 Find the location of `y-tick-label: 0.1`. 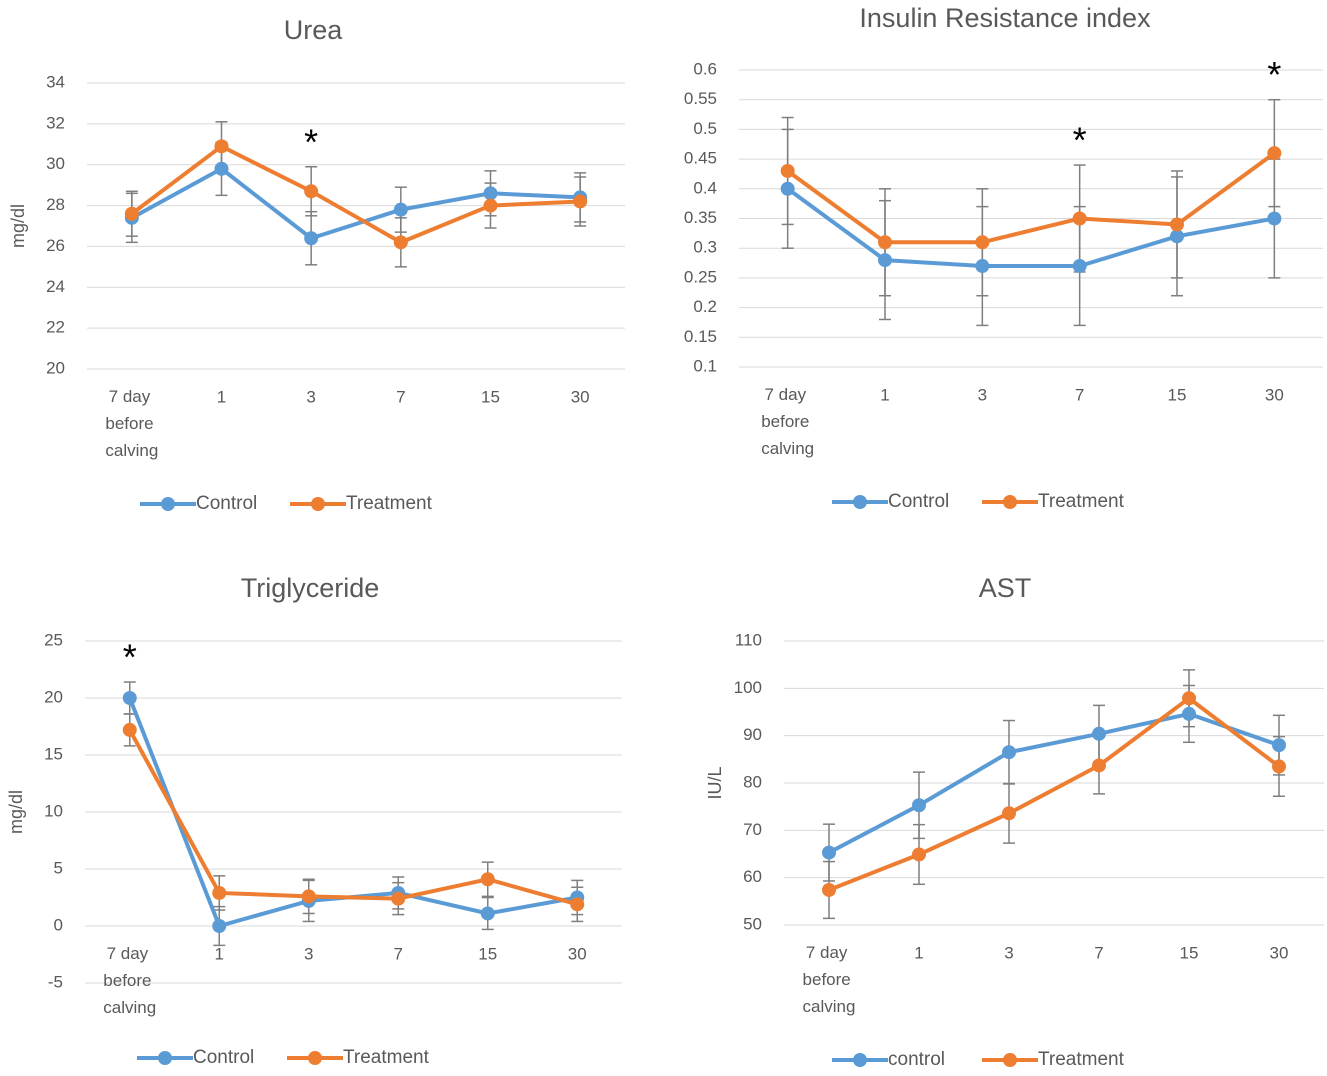

y-tick-label: 0.1 is located at coordinates (705, 365).